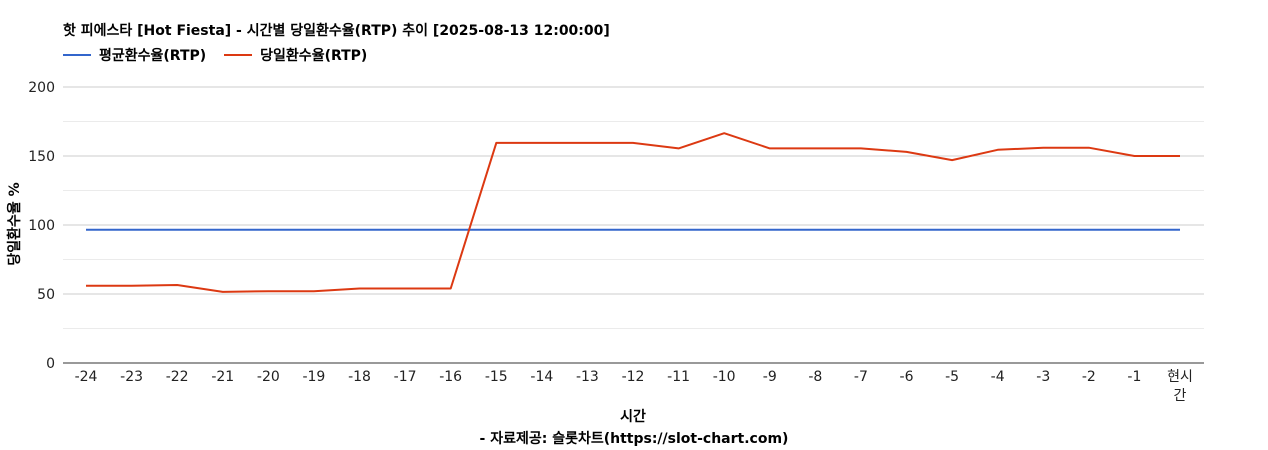 This screenshot has width=1268, height=450. Describe the element at coordinates (633, 417) in the screenshot. I see `x-axis-title: 시간` at that location.